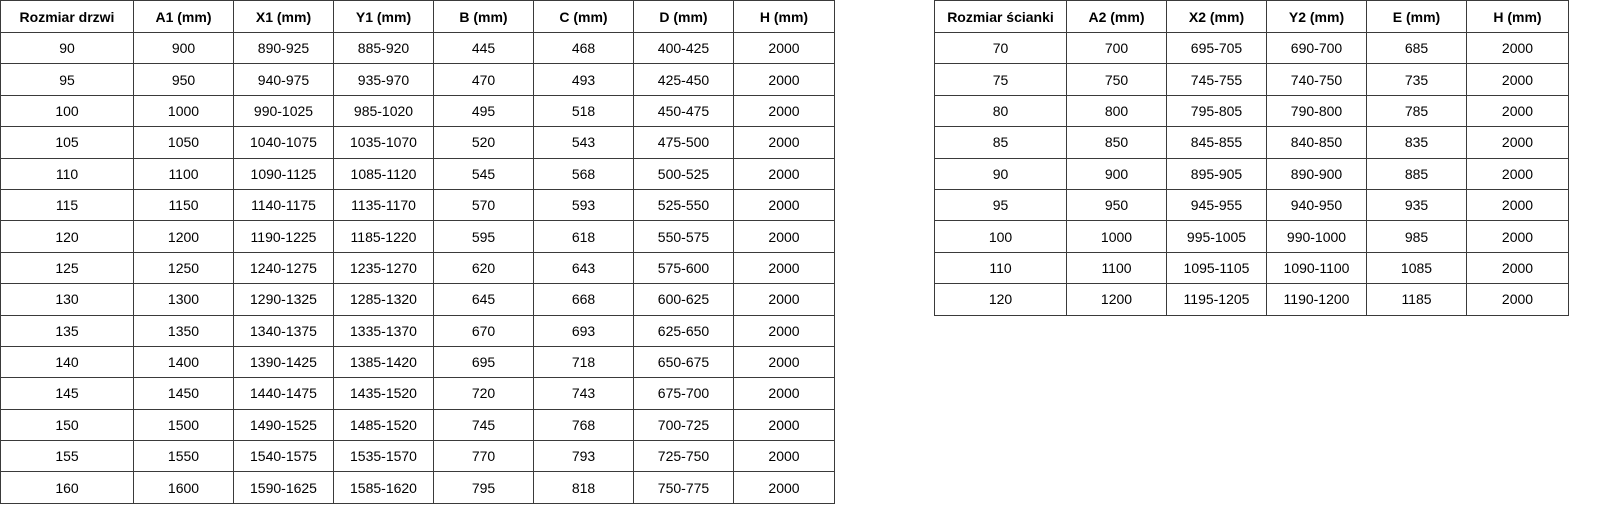 The image size is (1600, 514). I want to click on table-cell: 575-600, so click(683, 268).